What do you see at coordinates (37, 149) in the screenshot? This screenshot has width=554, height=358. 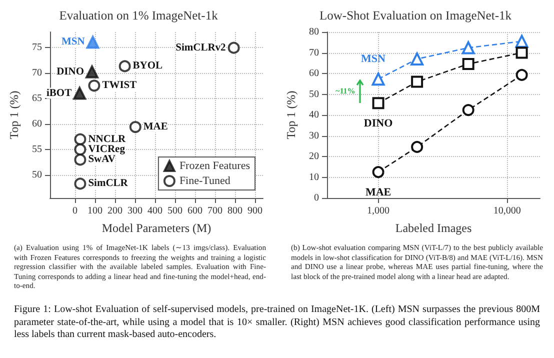 I see `y-tick-label: 55` at bounding box center [37, 149].